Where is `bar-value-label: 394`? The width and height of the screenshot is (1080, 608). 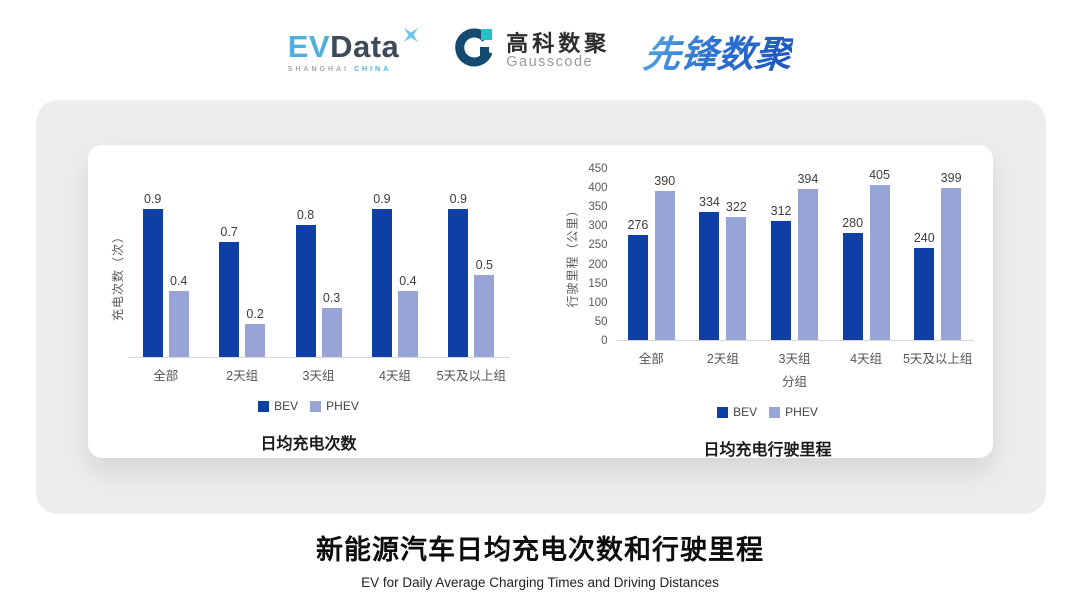
bar-value-label: 394 is located at coordinates (808, 179).